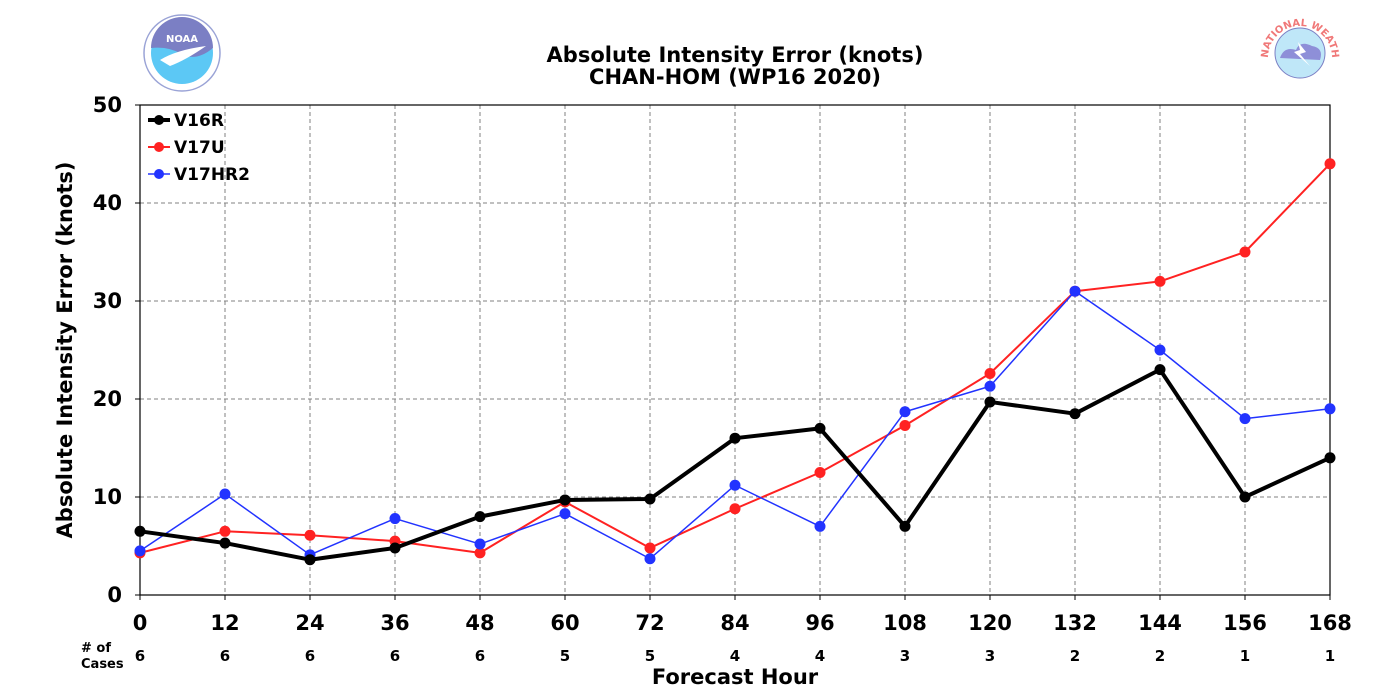 This screenshot has width=1400, height=700. What do you see at coordinates (735, 677) in the screenshot?
I see `x-axis-label: Forecast Hour` at bounding box center [735, 677].